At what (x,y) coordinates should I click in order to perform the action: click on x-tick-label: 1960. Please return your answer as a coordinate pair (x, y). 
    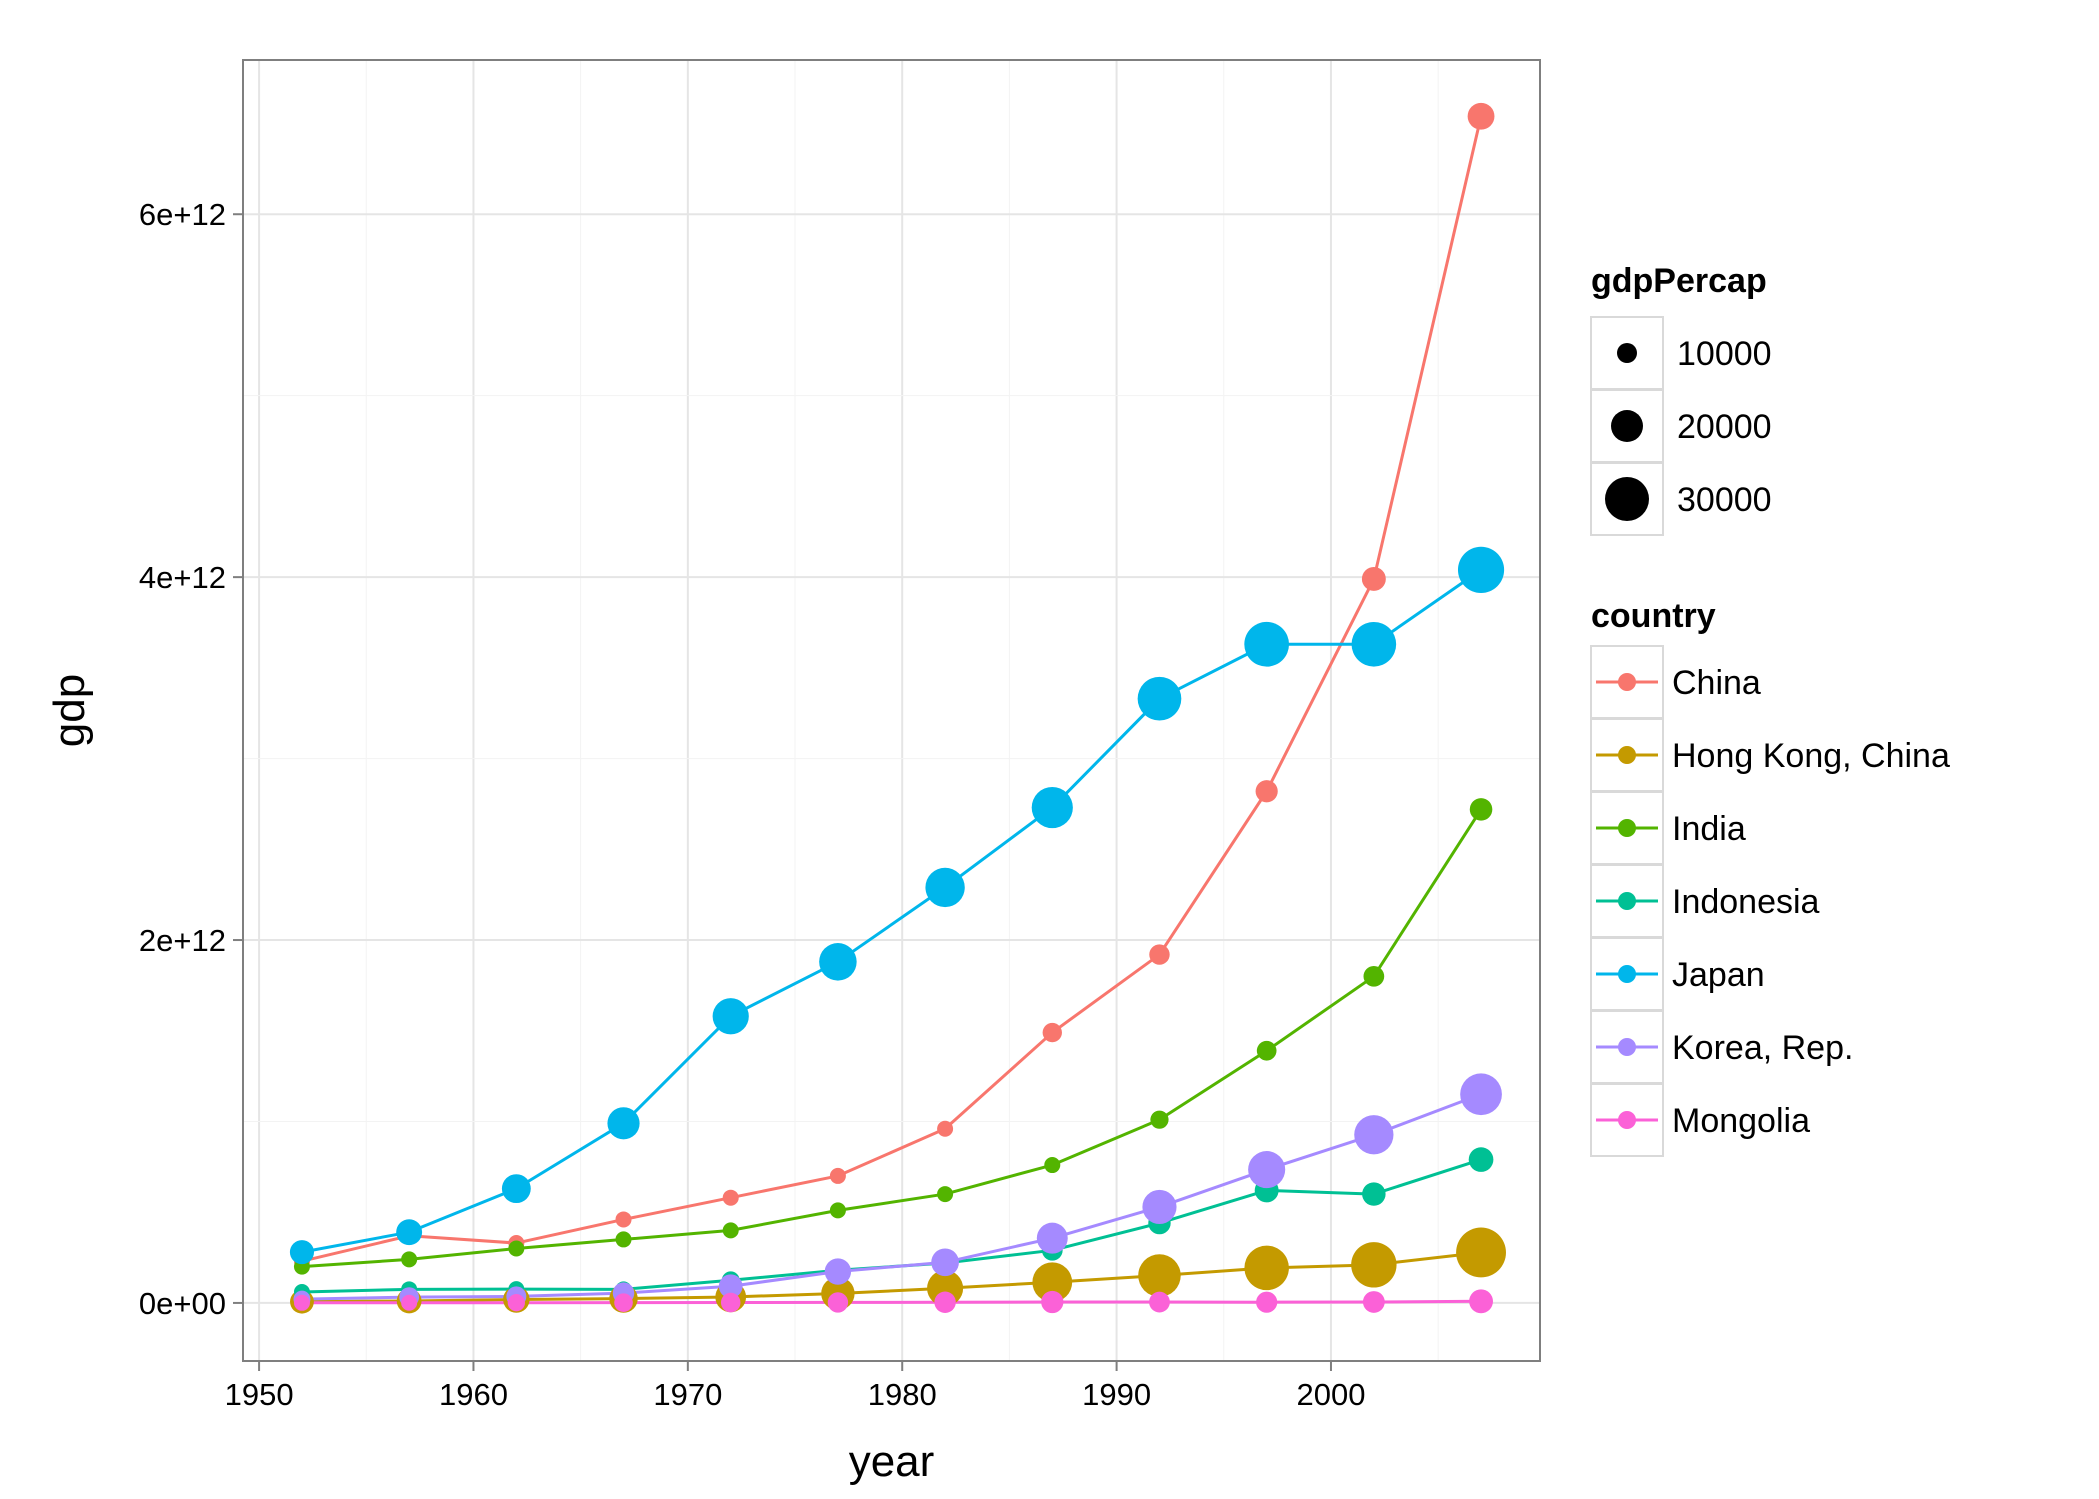
    Looking at the image, I should click on (473, 1394).